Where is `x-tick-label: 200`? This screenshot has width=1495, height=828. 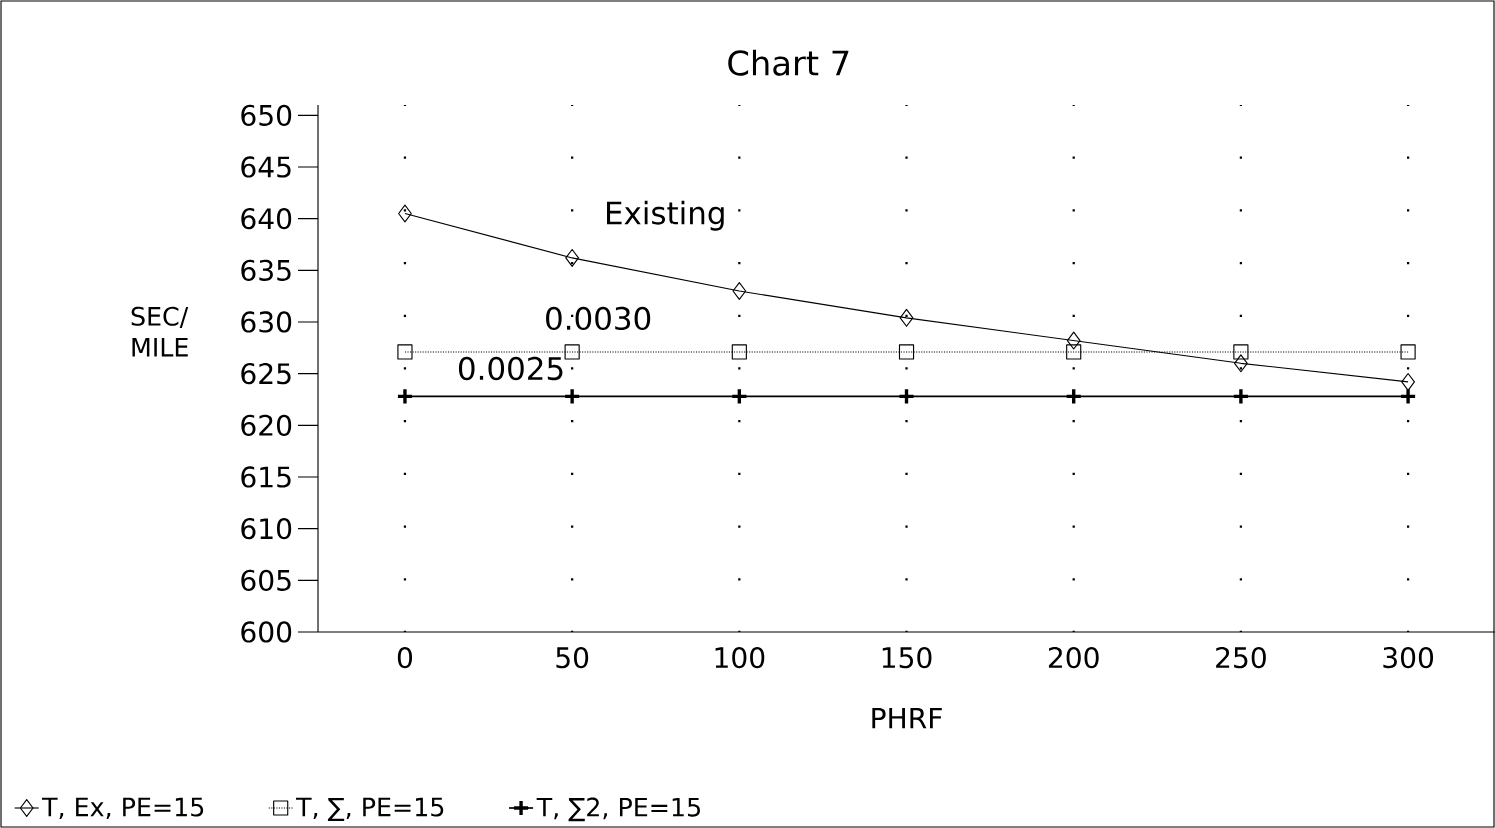 x-tick-label: 200 is located at coordinates (1073, 657).